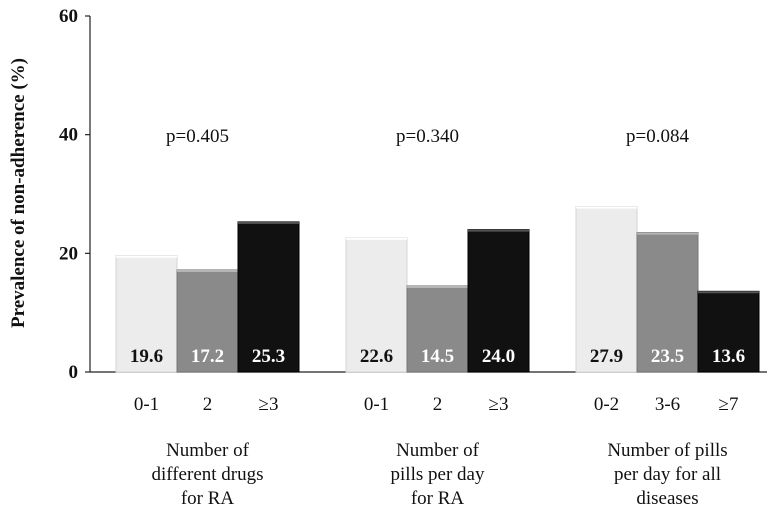 This screenshot has width=777, height=519. I want to click on group-label: pills per day, so click(438, 474).